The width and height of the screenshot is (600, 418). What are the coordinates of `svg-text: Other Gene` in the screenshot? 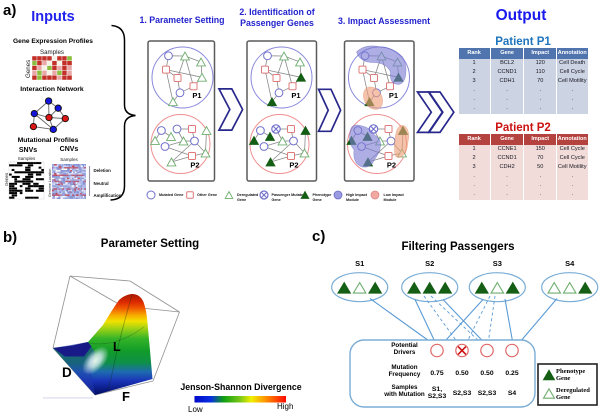 It's located at (207, 195).